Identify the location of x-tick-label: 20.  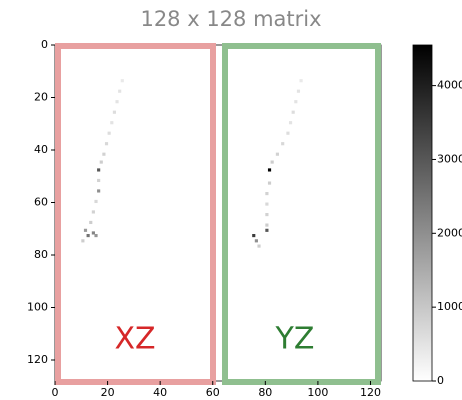
(108, 392).